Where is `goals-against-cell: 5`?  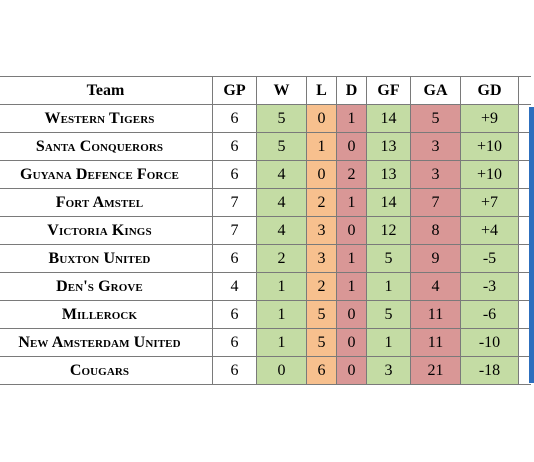
goals-against-cell: 5 is located at coordinates (435, 118).